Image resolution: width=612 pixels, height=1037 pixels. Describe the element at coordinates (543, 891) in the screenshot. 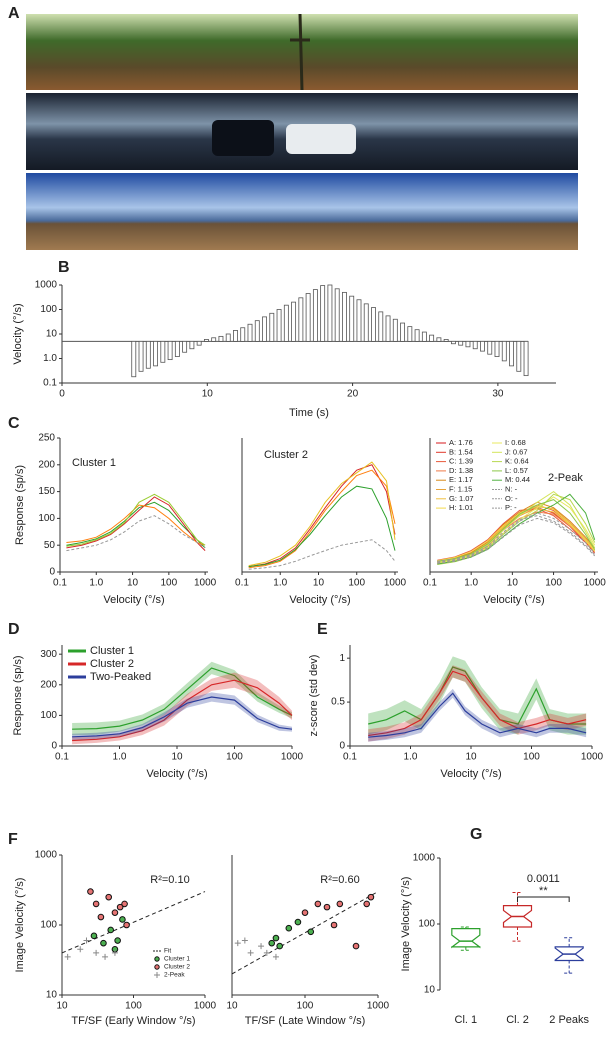

I see `annotation: **` at that location.